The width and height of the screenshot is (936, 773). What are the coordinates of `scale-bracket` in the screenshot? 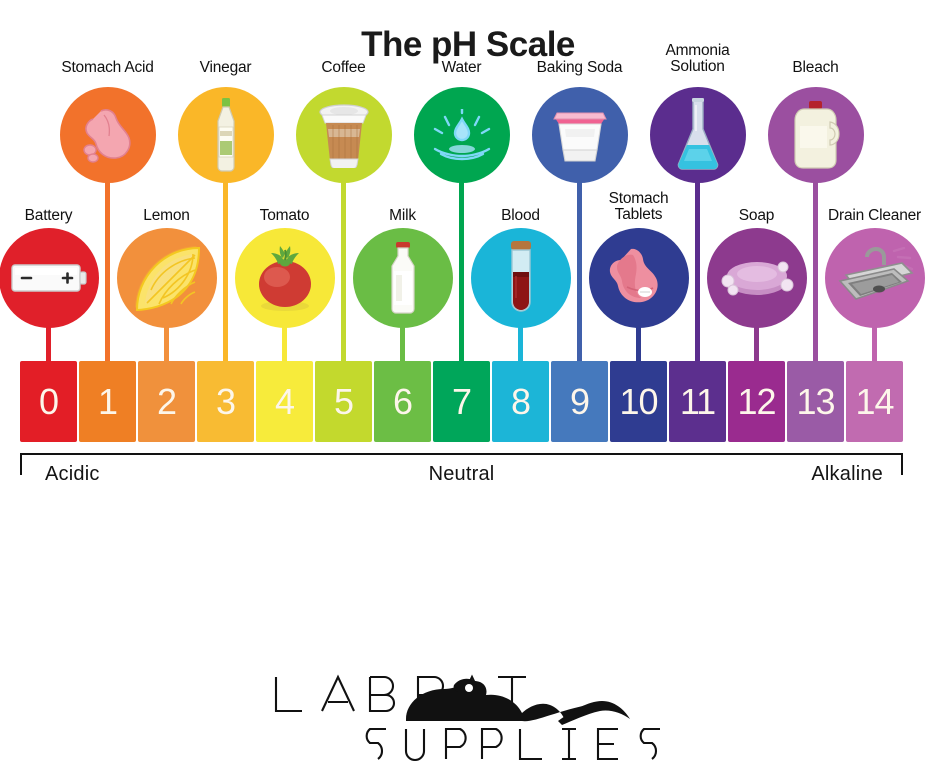 It's located at (461, 464).